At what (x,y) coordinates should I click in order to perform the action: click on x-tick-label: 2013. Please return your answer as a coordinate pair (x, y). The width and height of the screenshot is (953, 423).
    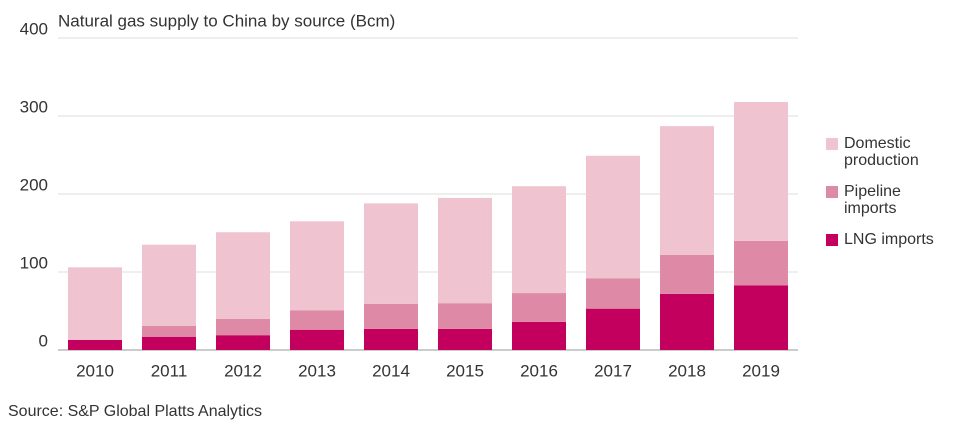
    Looking at the image, I should click on (317, 370).